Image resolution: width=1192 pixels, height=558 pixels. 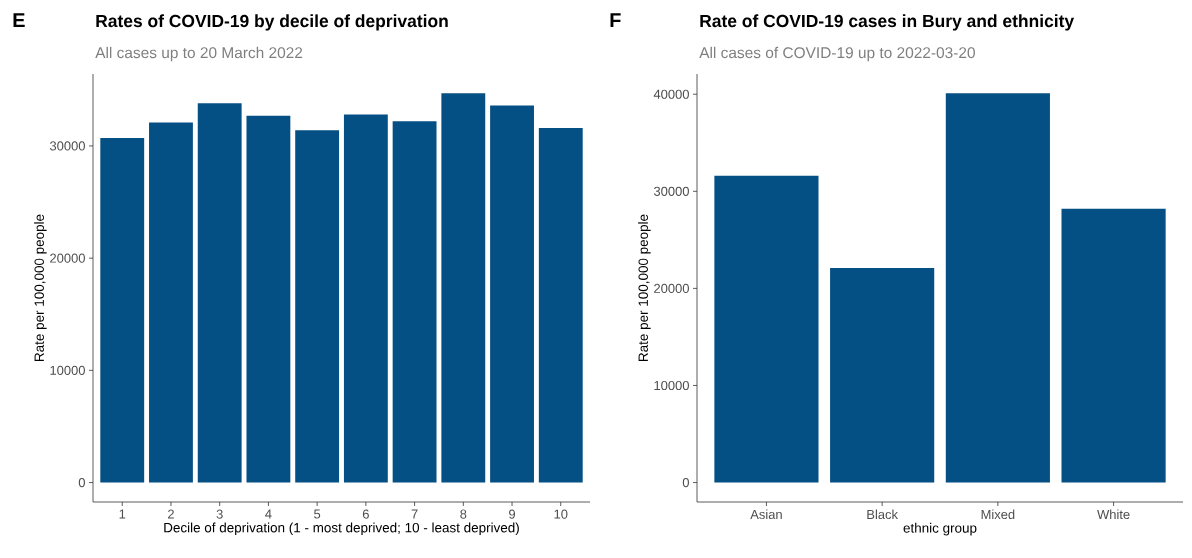 I want to click on text: F, so click(x=615, y=20).